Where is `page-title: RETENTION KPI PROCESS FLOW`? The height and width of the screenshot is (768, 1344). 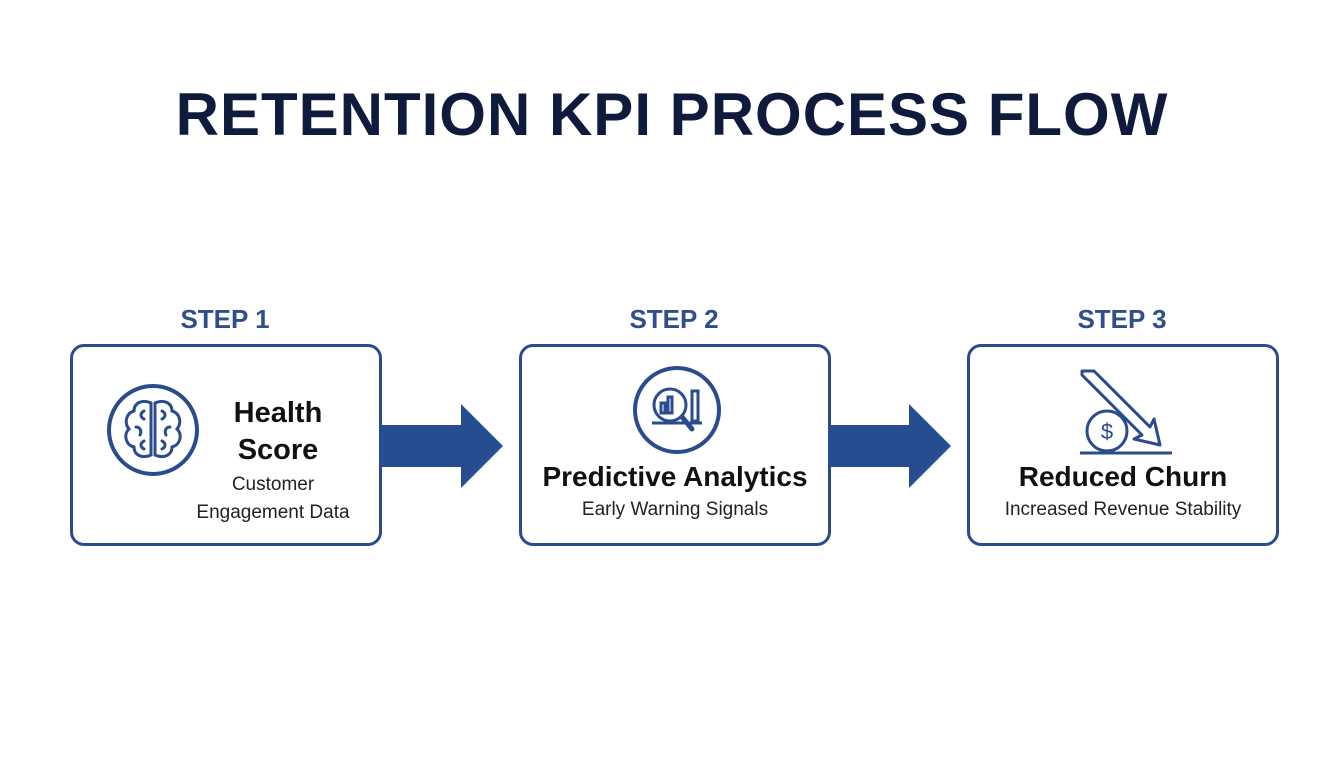
page-title: RETENTION KPI PROCESS FLOW is located at coordinates (672, 114).